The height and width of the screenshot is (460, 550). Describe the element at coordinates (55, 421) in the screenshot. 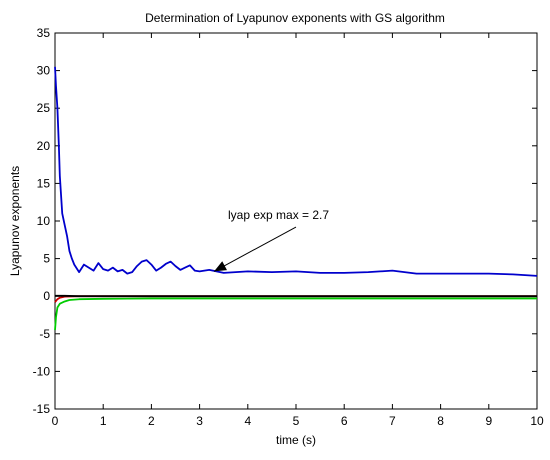

I see `x-tick-label: 0` at that location.